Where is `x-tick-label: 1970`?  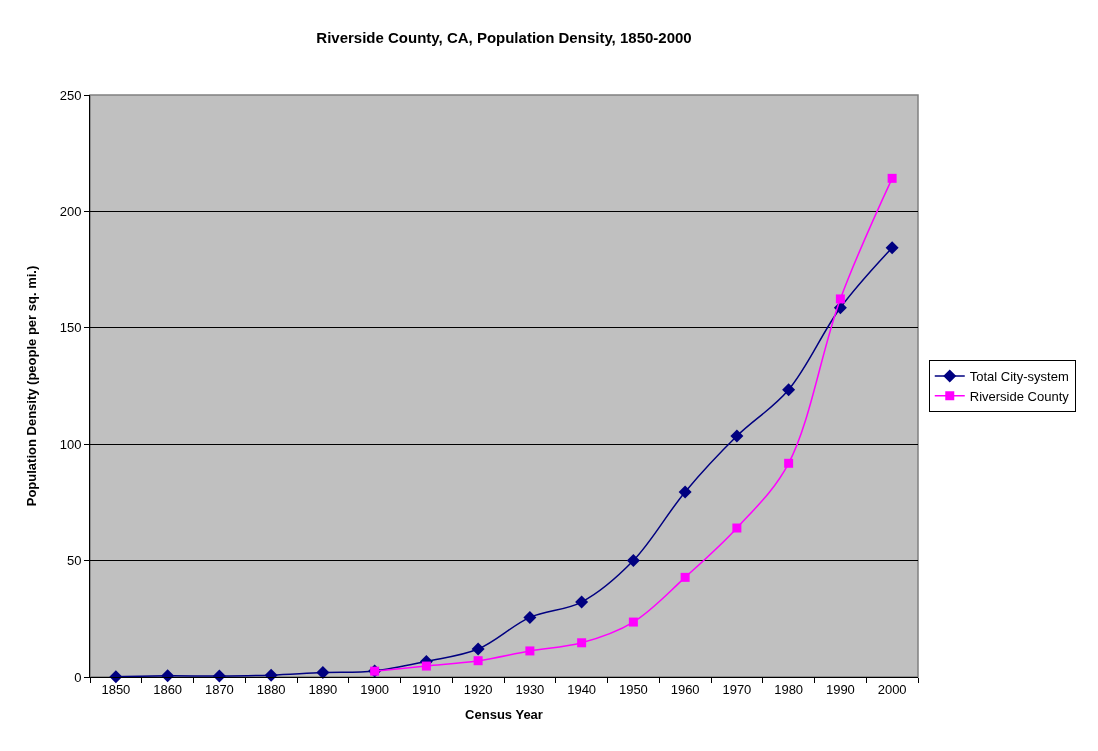
x-tick-label: 1970 is located at coordinates (737, 689).